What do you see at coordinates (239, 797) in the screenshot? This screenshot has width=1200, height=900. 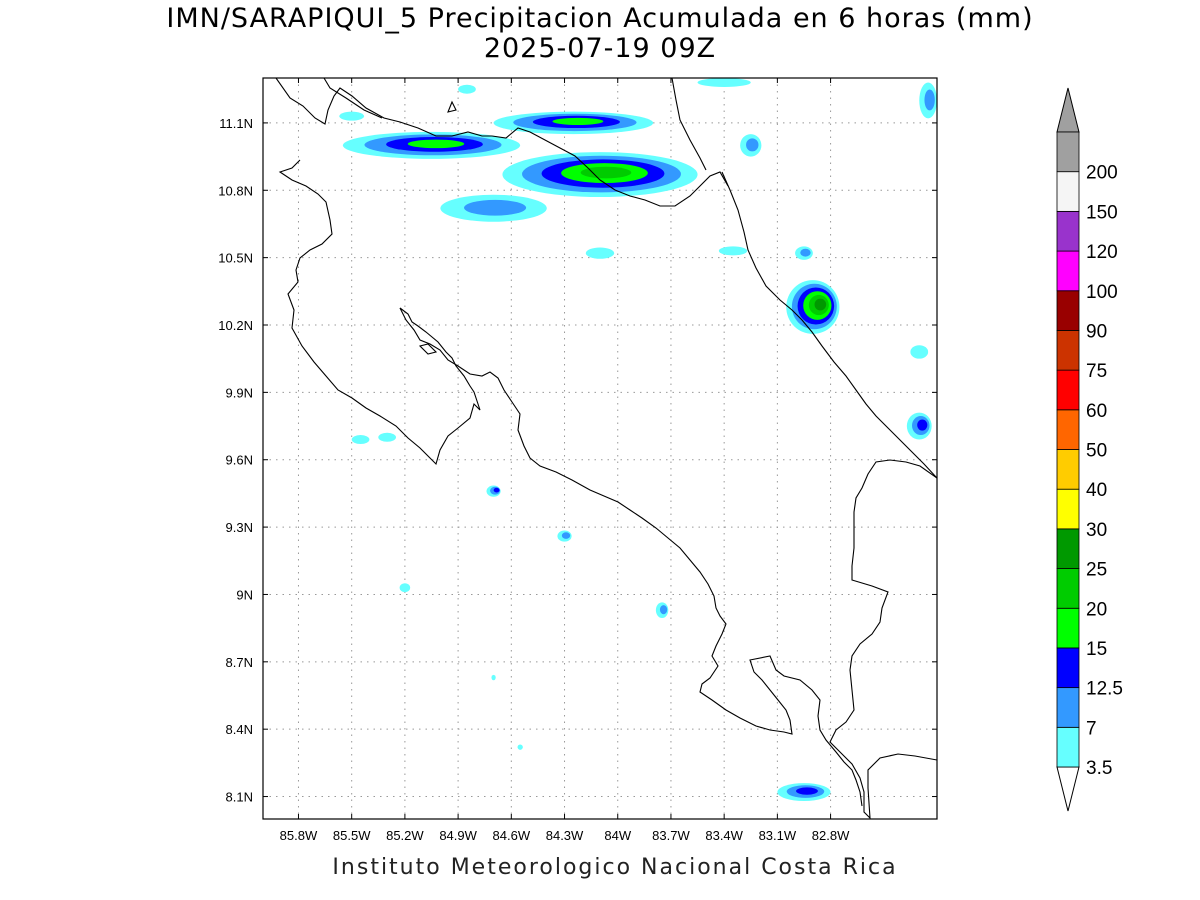 I see `lat-tick-label: 8.1N` at bounding box center [239, 797].